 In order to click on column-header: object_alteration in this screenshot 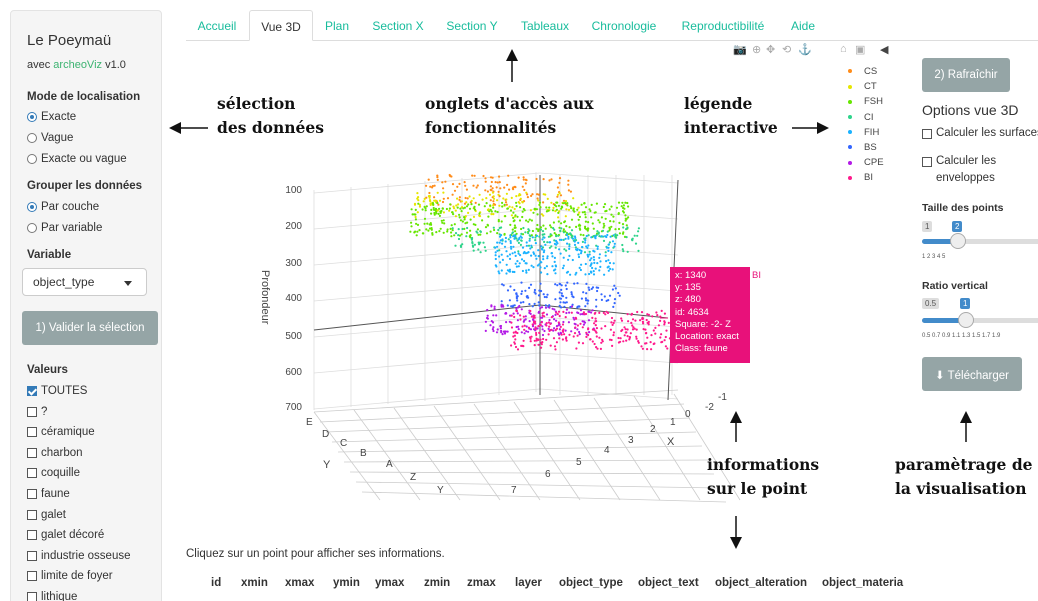, I will do `click(761, 583)`.